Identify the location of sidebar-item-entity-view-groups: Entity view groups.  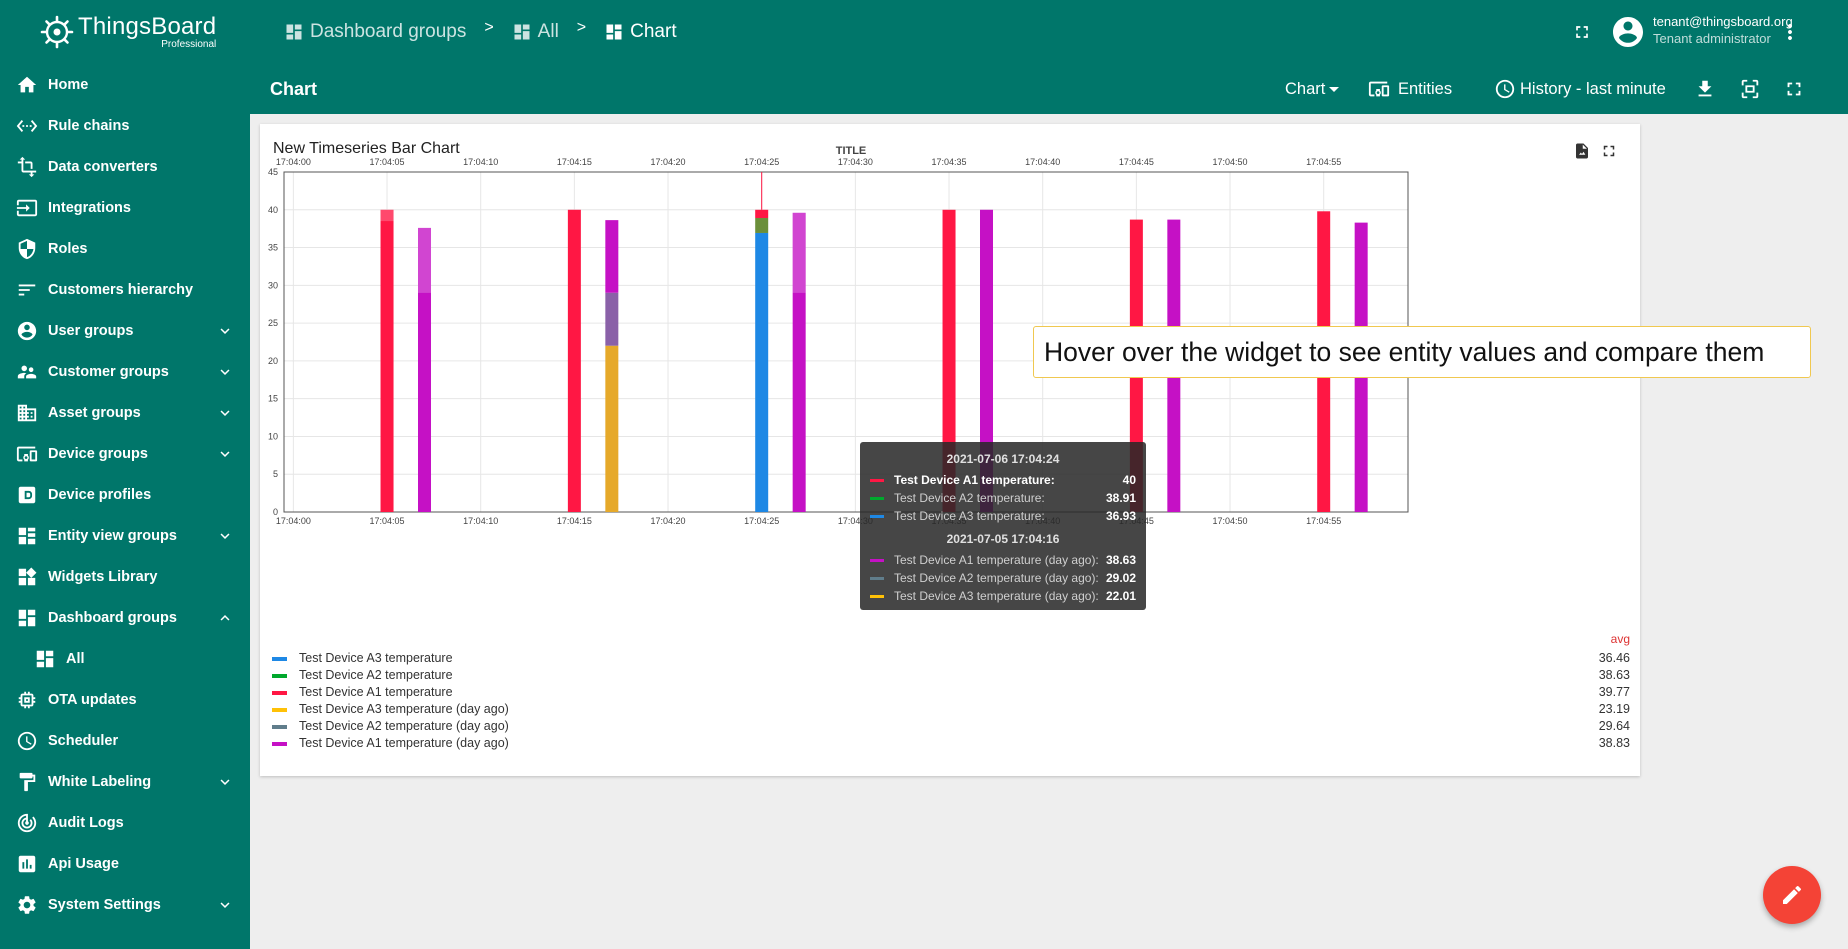
(125, 535).